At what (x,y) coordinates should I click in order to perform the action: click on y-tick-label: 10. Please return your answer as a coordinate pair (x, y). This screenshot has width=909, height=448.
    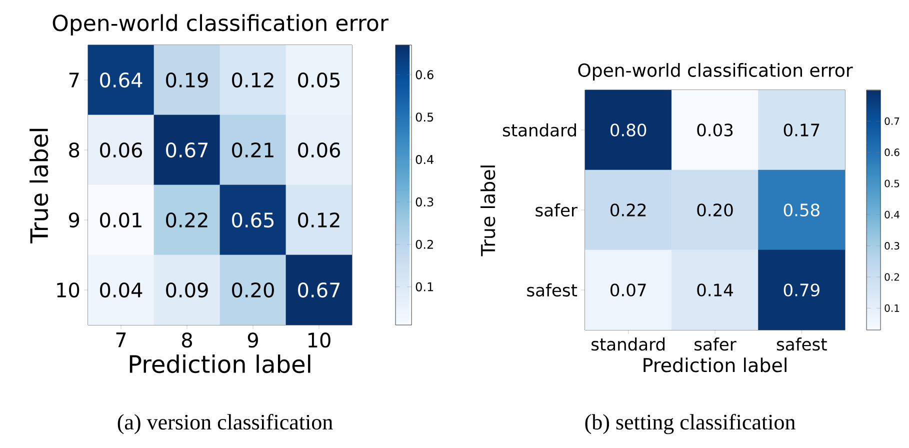
    Looking at the image, I should click on (68, 290).